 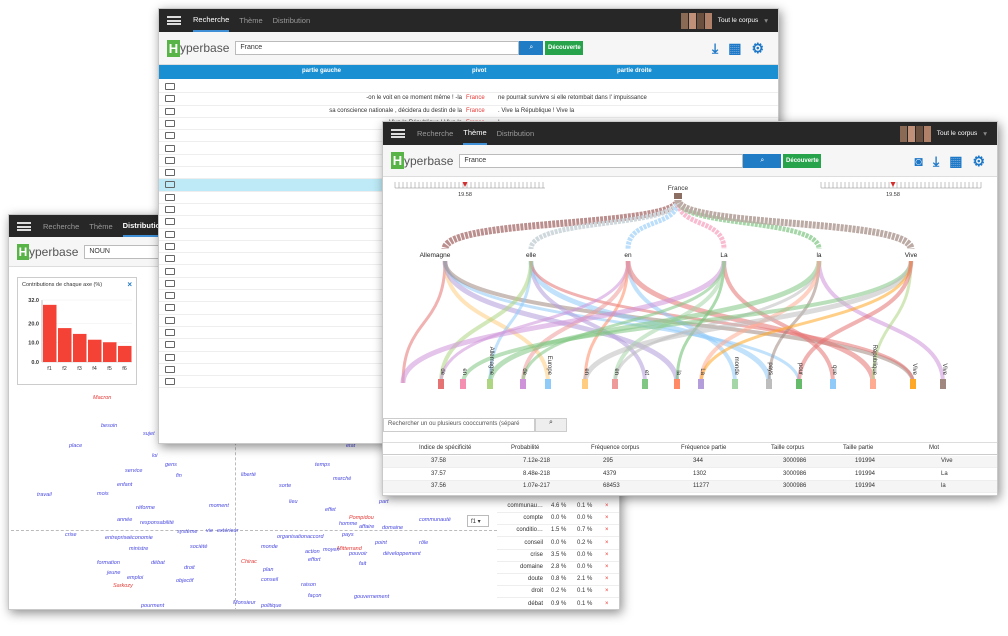 I want to click on tab-recherche: Recherche, so click(x=61, y=226).